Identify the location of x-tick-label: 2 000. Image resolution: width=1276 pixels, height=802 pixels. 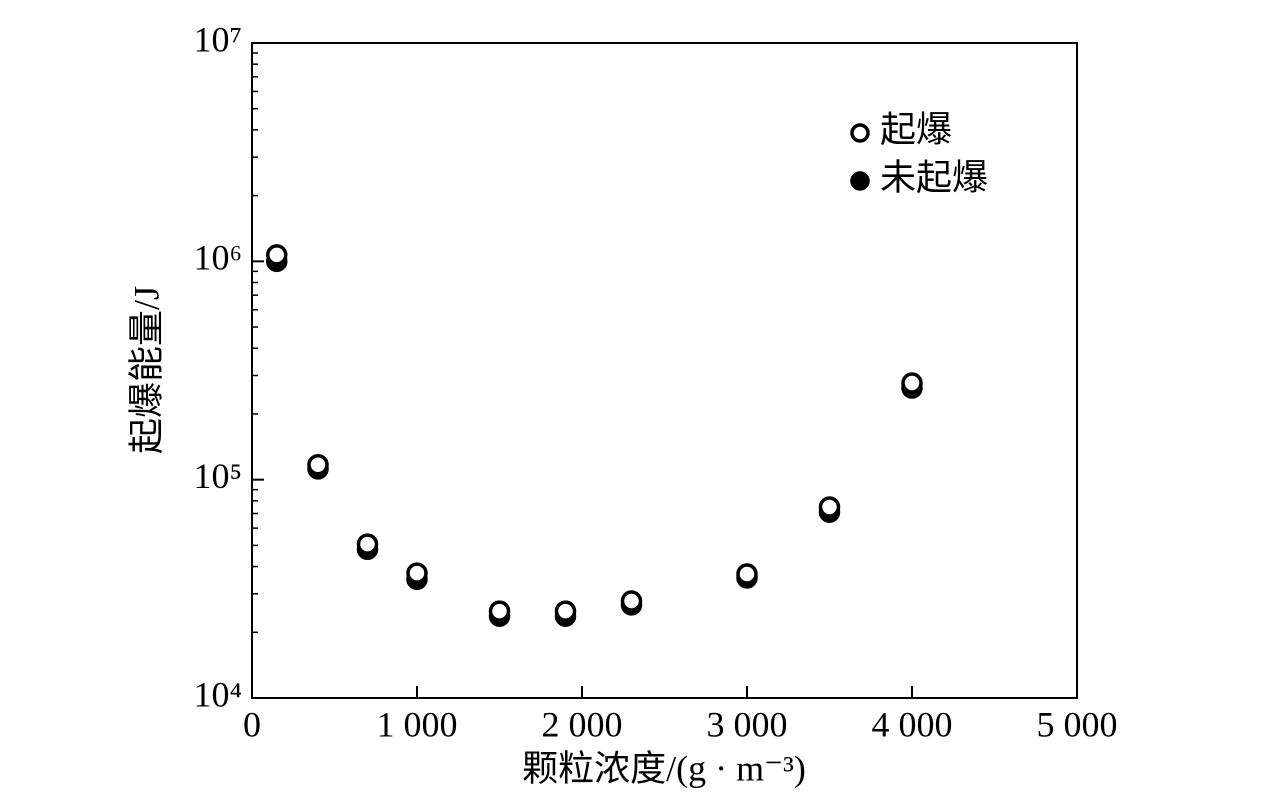
(582, 724).